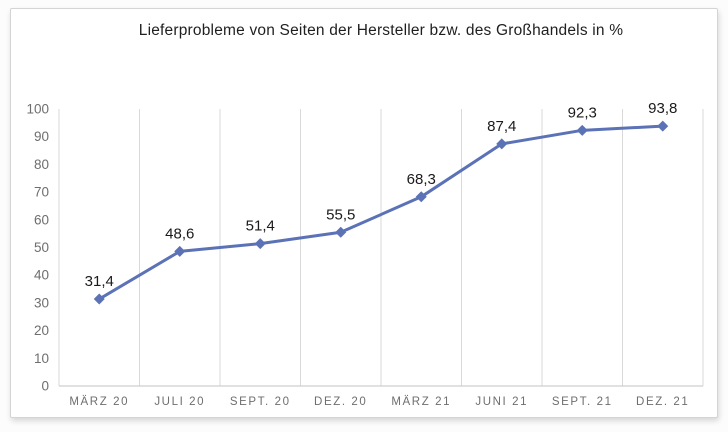 This screenshot has height=432, width=728. I want to click on data-point-label: 68,3, so click(421, 179).